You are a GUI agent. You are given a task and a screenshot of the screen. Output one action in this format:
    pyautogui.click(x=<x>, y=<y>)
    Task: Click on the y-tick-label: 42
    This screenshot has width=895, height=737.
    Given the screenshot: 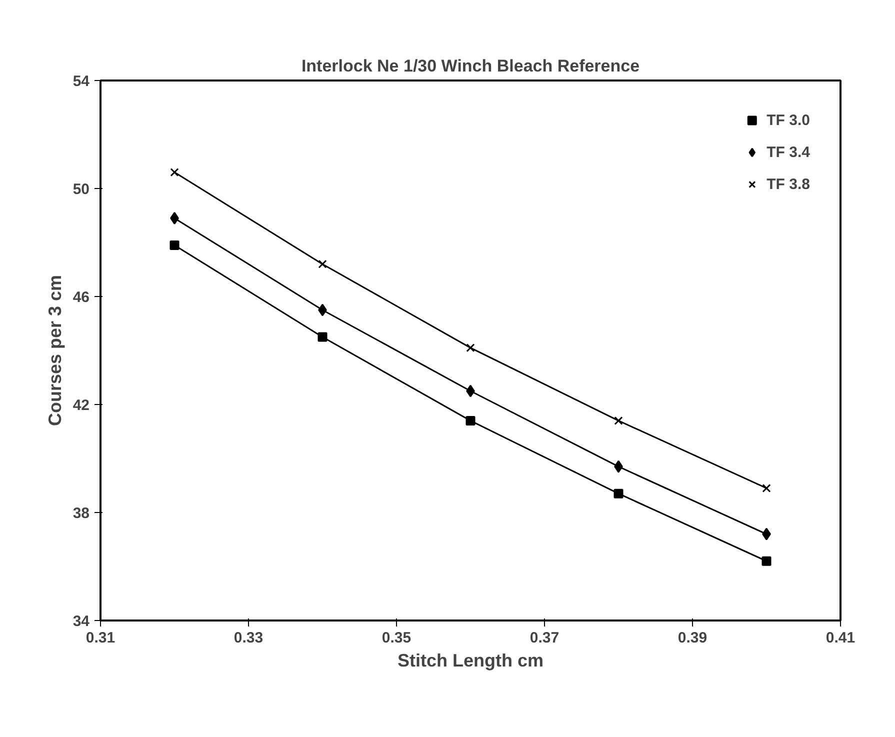 What is the action you would take?
    pyautogui.click(x=81, y=405)
    